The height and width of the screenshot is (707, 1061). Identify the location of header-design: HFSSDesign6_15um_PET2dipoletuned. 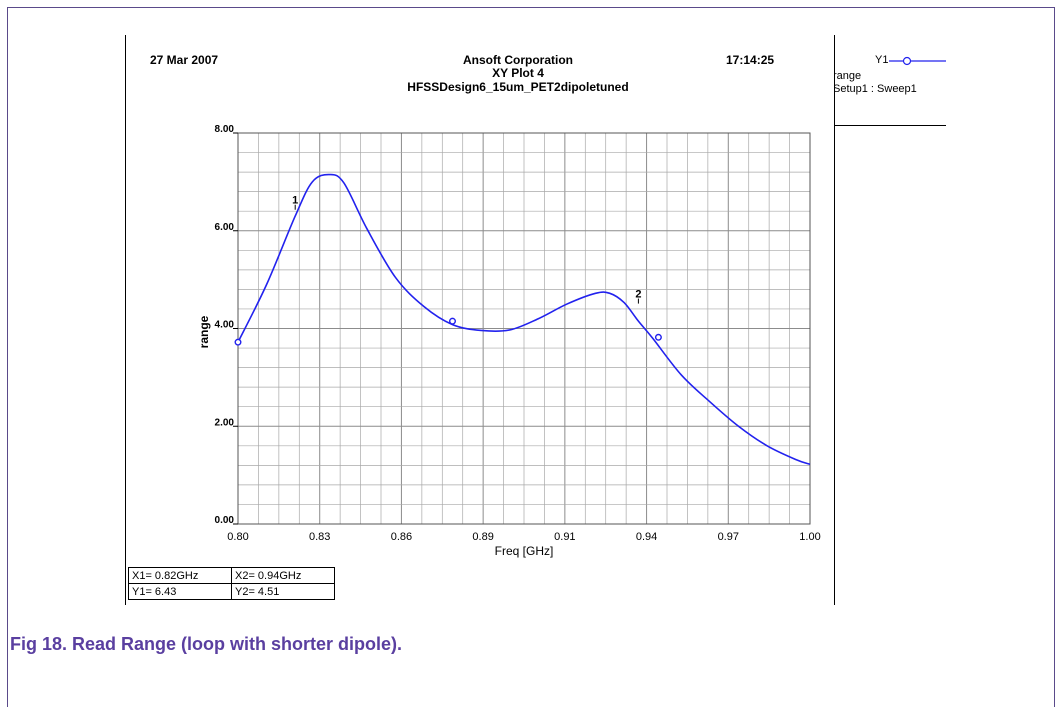
(518, 87).